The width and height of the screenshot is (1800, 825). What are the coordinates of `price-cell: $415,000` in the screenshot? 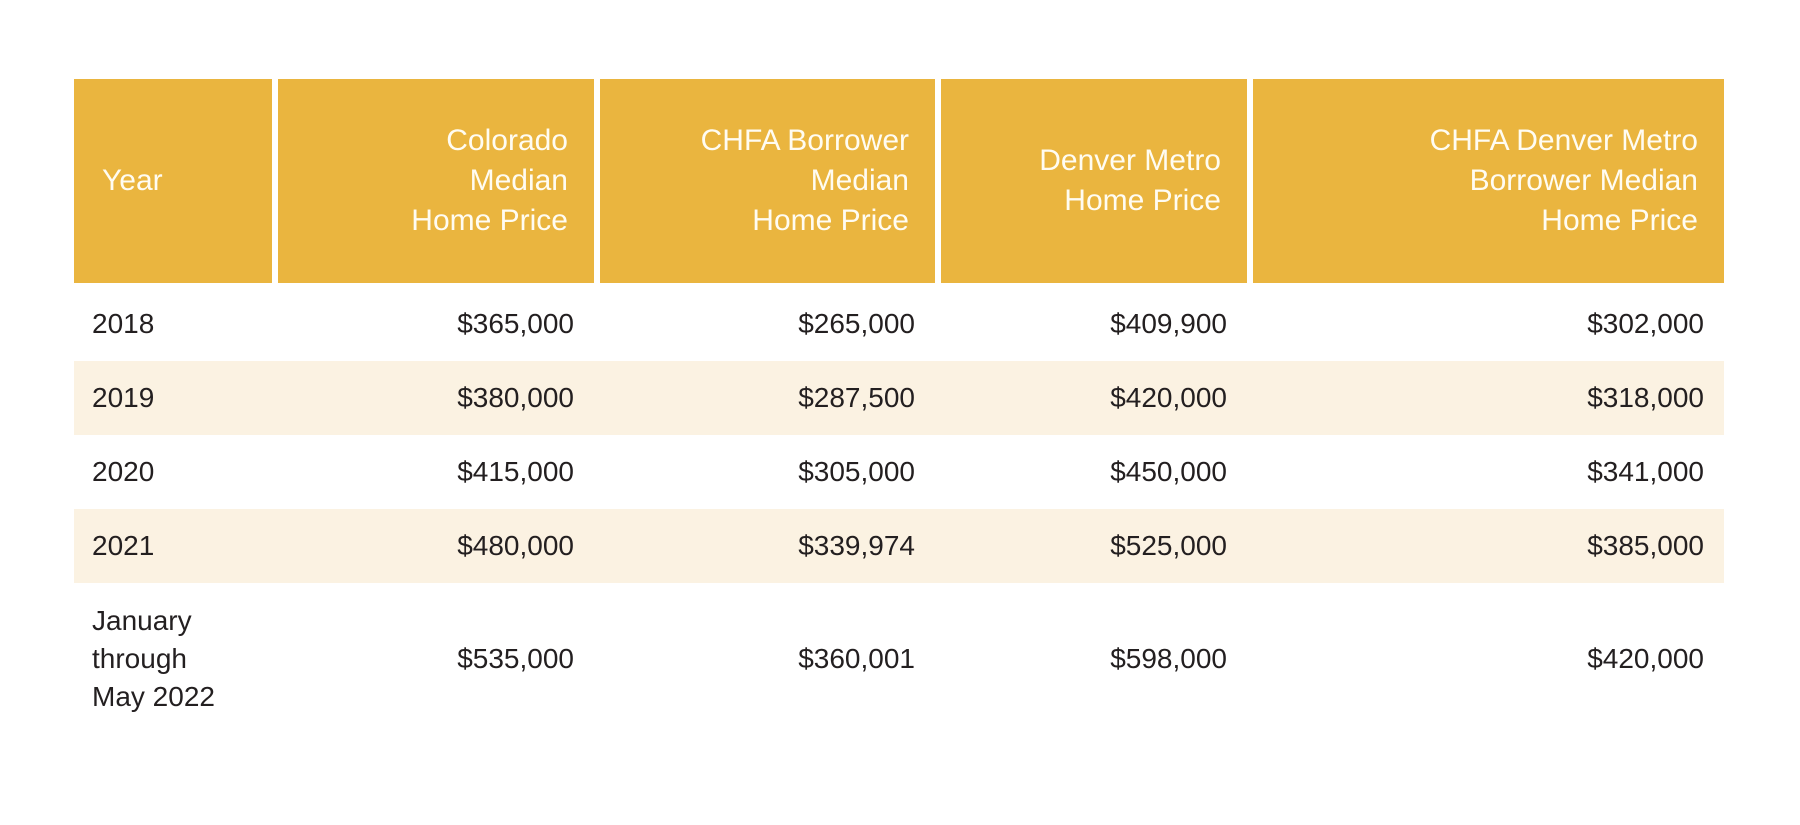 It's located at (515, 471).